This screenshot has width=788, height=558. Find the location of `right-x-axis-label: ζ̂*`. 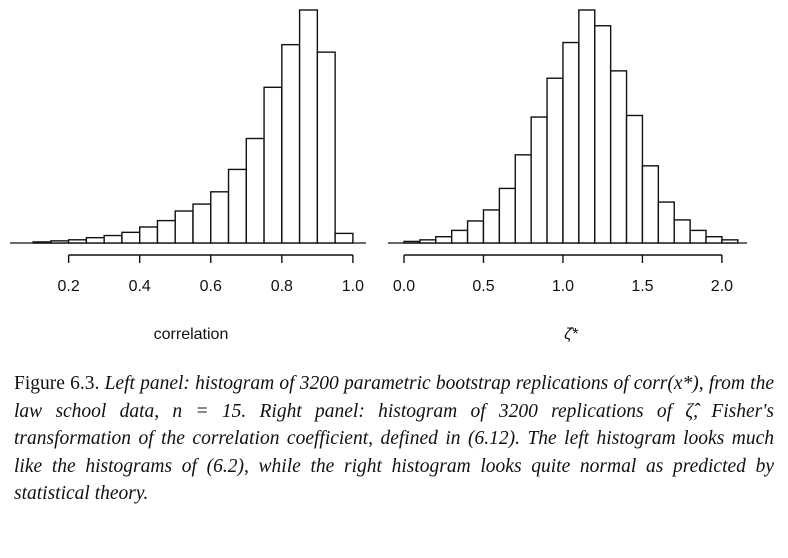

right-x-axis-label: ζ̂* is located at coordinates (571, 334).